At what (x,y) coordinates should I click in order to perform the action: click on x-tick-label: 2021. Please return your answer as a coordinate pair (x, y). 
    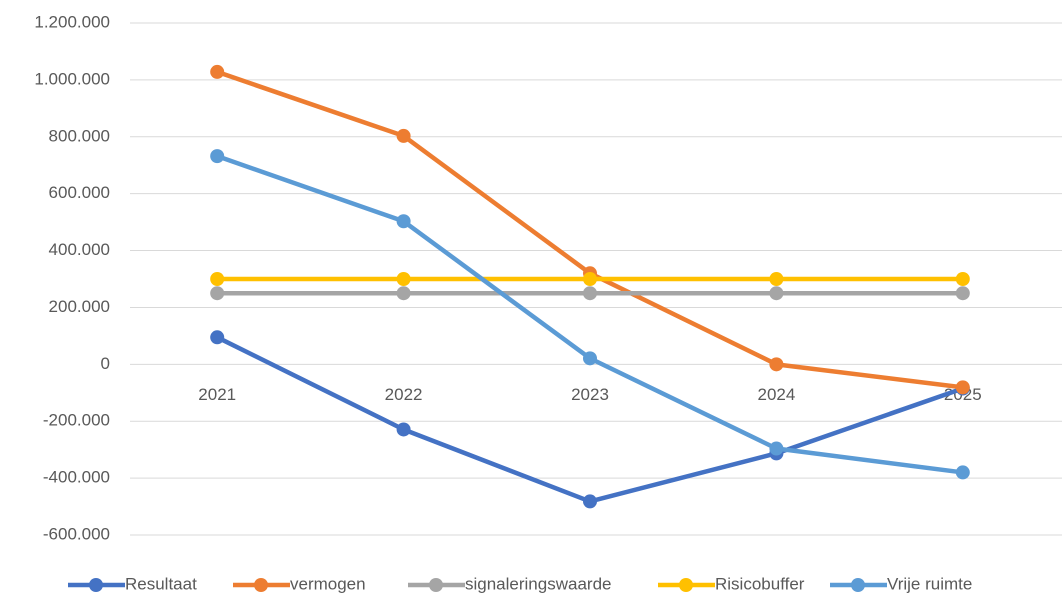
    Looking at the image, I should click on (217, 394).